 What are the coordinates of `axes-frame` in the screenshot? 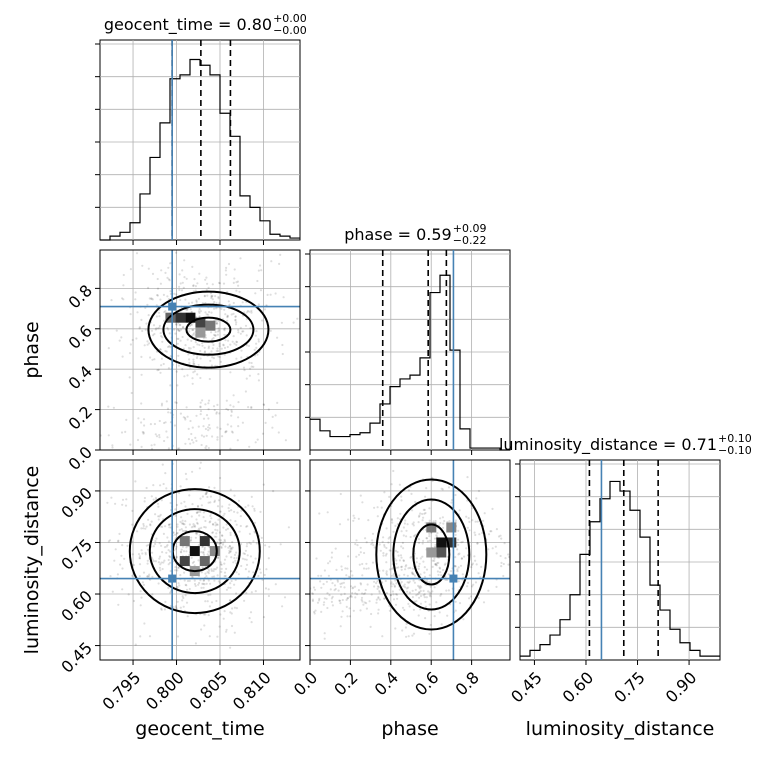 It's located at (620, 560).